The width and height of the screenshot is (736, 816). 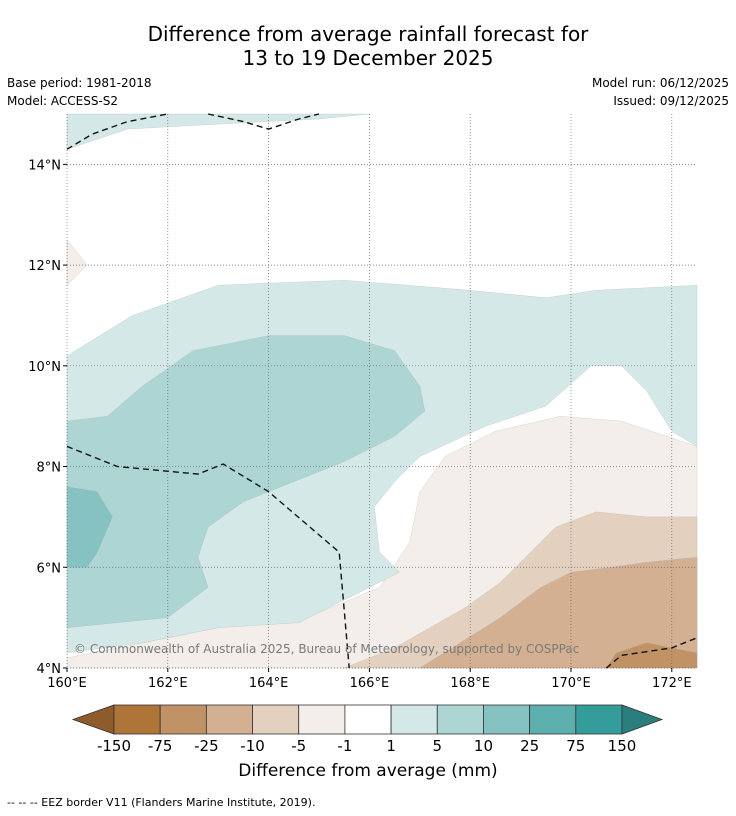 I want to click on colorbar-tick-label: -25, so click(x=206, y=746).